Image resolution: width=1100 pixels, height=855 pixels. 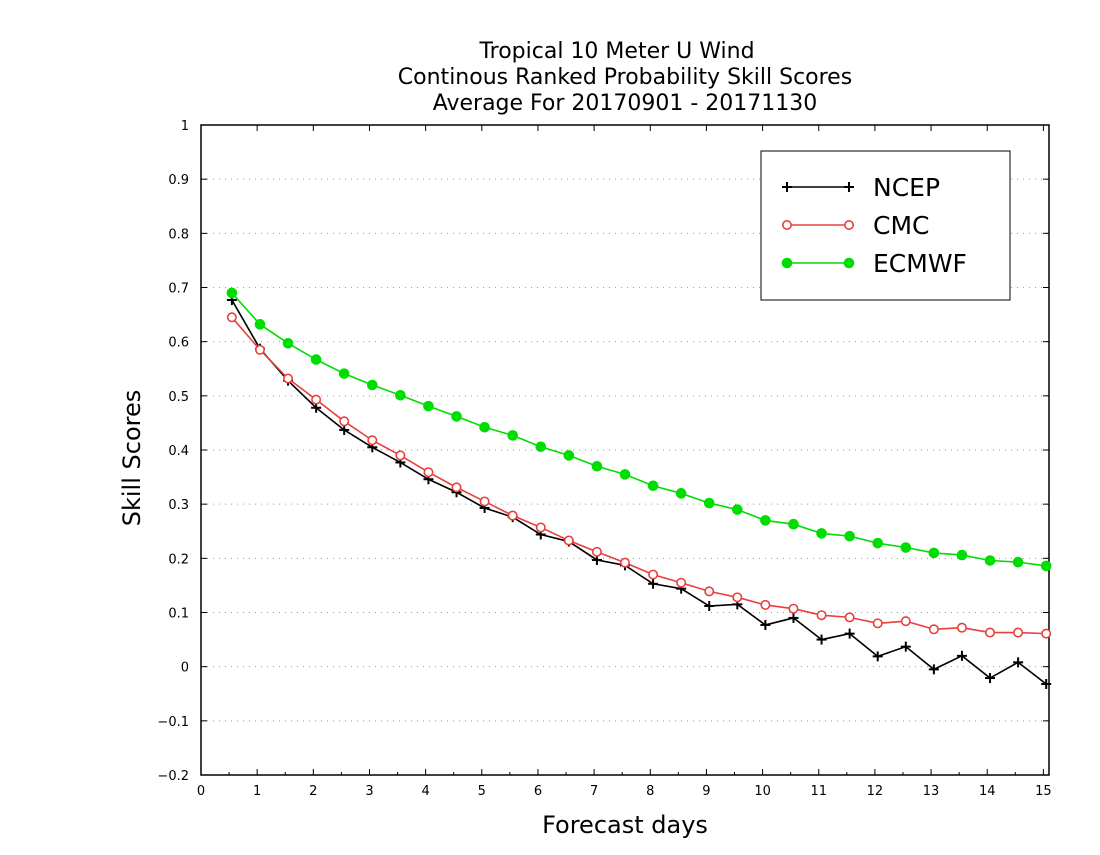 I want to click on x-tick-label: 11, so click(x=818, y=791).